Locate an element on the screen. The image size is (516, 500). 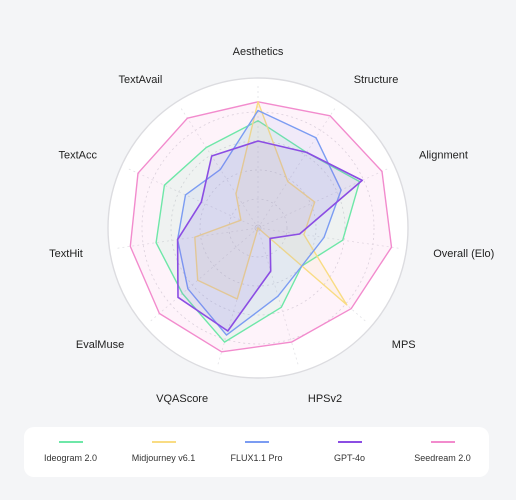
legend-label-seedream: Seedream 2.0 is located at coordinates (442, 458).